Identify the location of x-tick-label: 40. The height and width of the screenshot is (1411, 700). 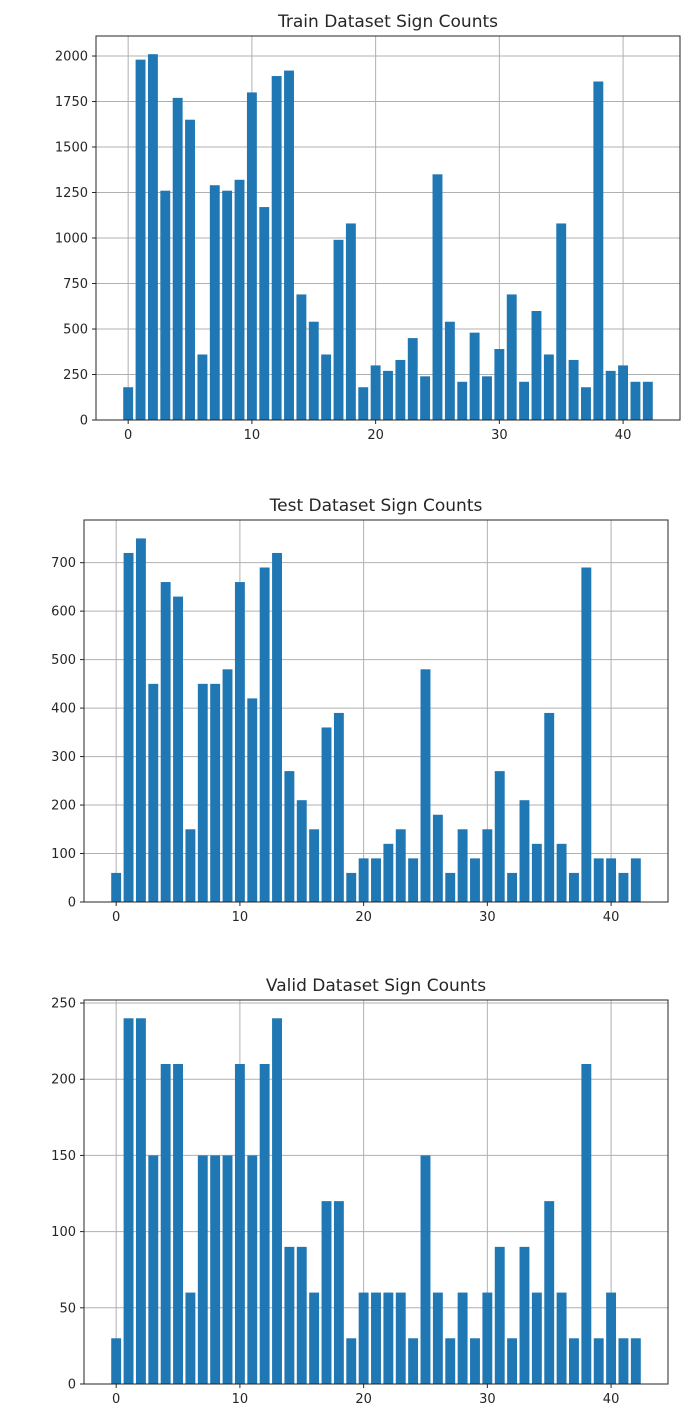
(611, 1399).